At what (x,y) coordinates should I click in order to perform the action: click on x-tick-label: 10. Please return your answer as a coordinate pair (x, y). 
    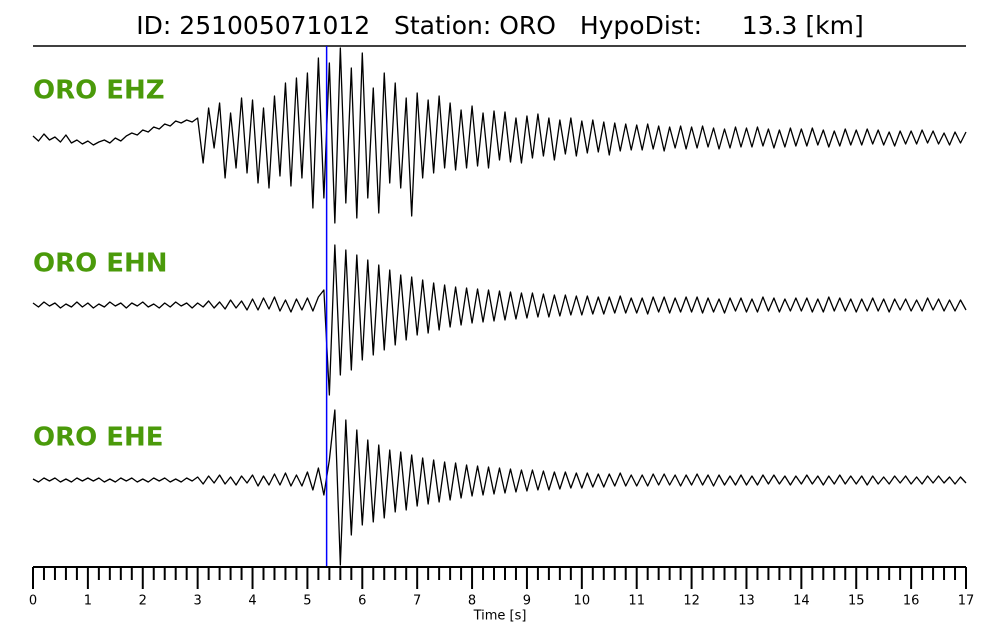
    Looking at the image, I should click on (582, 601).